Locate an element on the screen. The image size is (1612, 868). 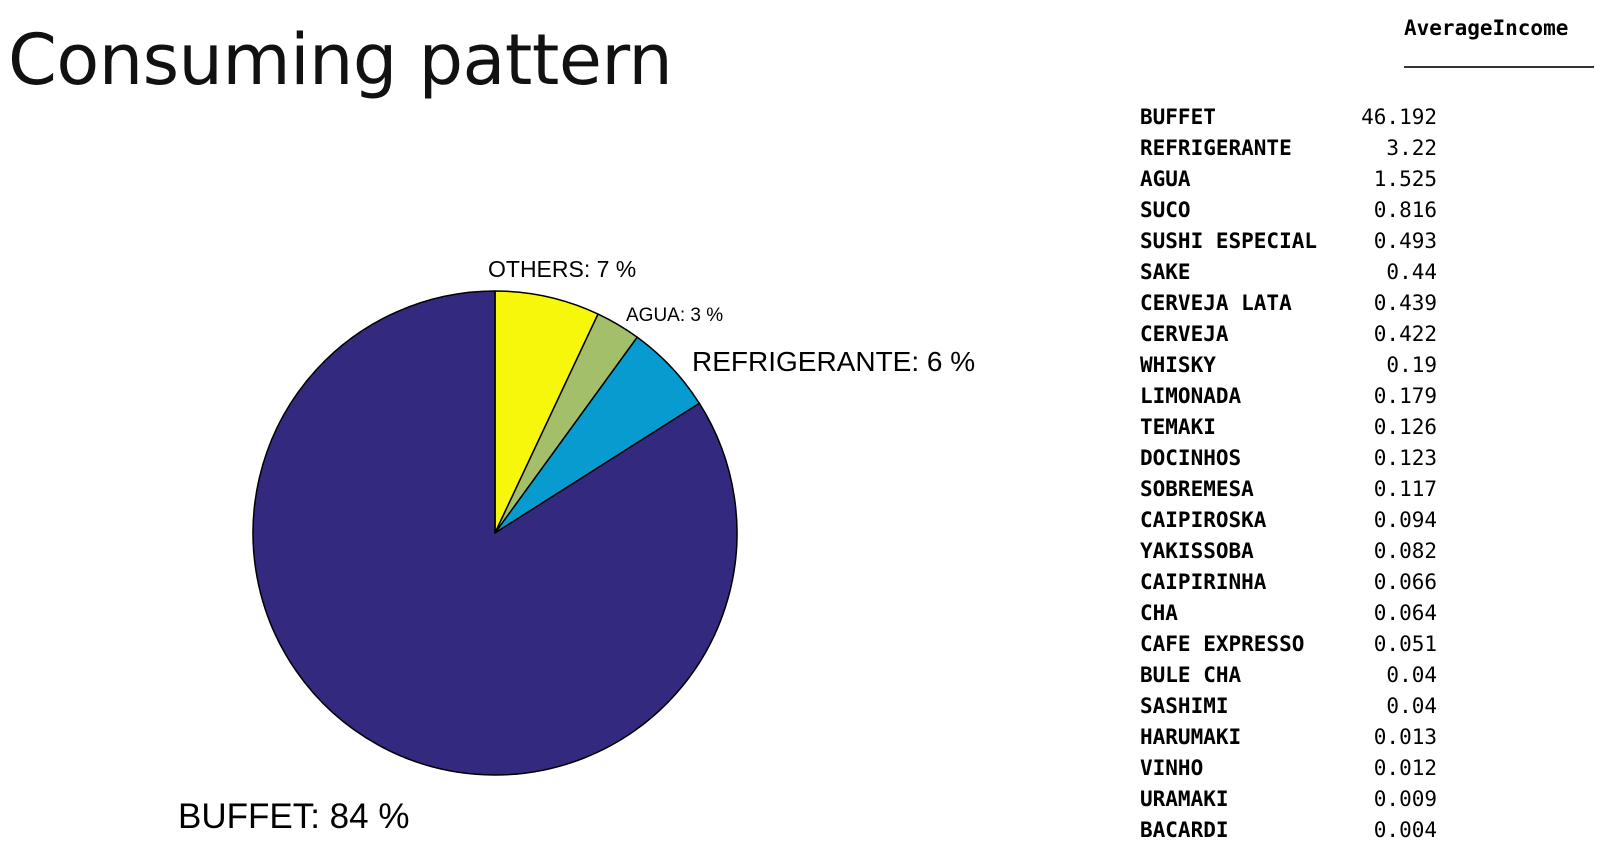
row-name: DOCINHOS is located at coordinates (1191, 458).